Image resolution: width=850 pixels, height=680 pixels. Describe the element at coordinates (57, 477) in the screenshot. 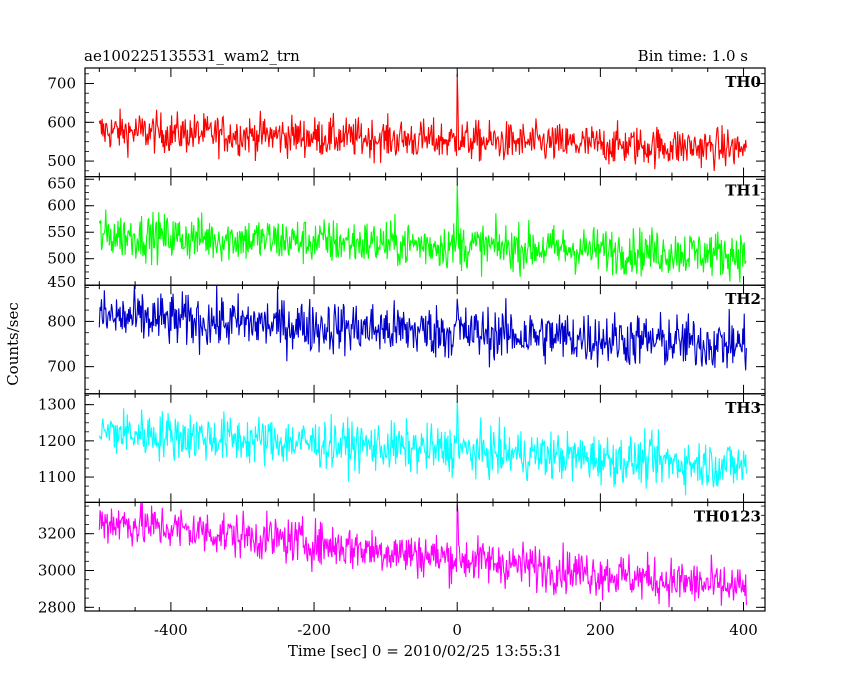

I see `y-tick-label: 1100` at that location.